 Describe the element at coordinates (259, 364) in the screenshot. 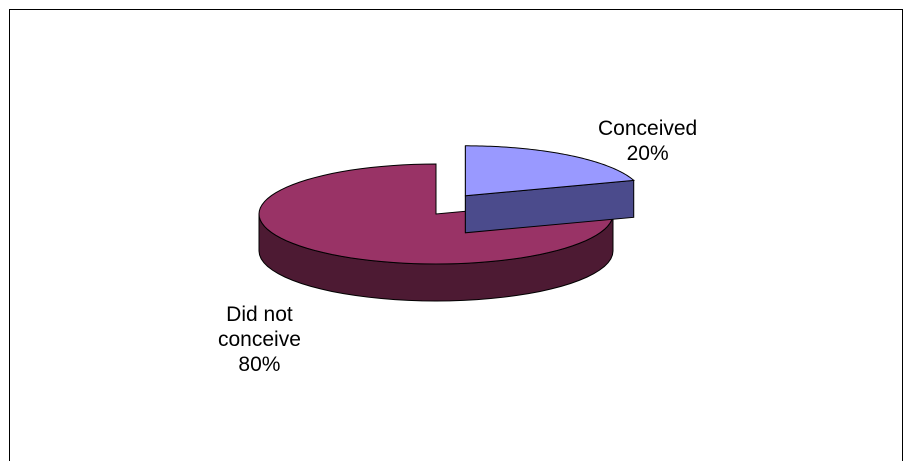

I see `slice-percent-did-not-conceive: 80%` at that location.